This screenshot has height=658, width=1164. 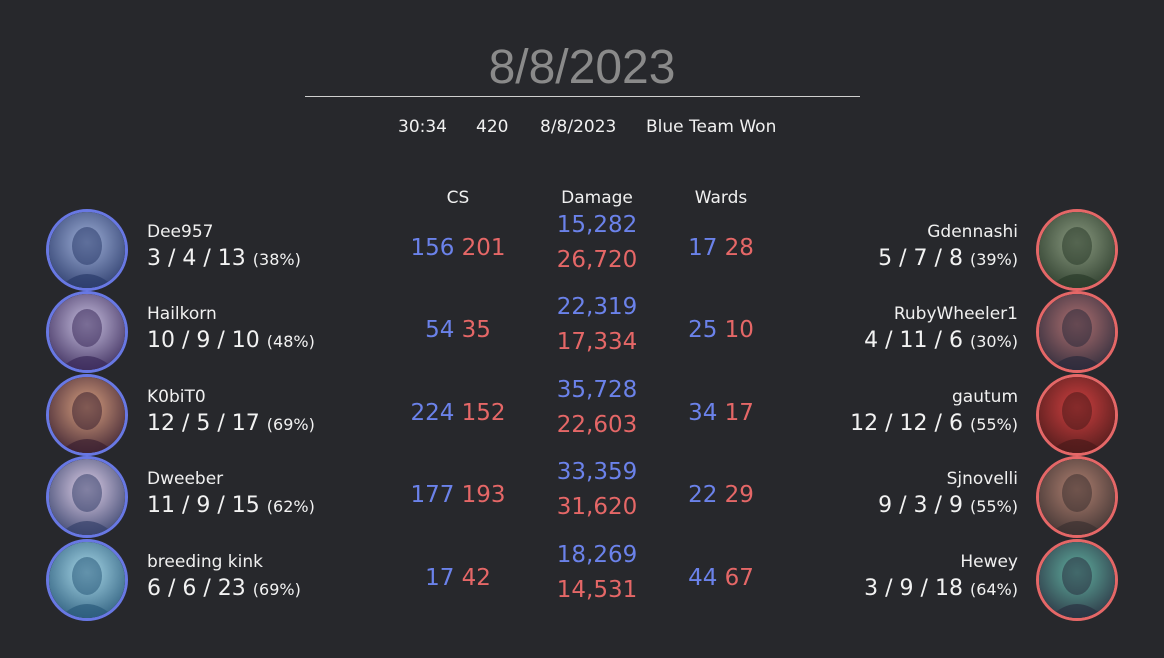 I want to click on red-player-kda: 3 / 9 / 18 (64%), so click(x=941, y=588).